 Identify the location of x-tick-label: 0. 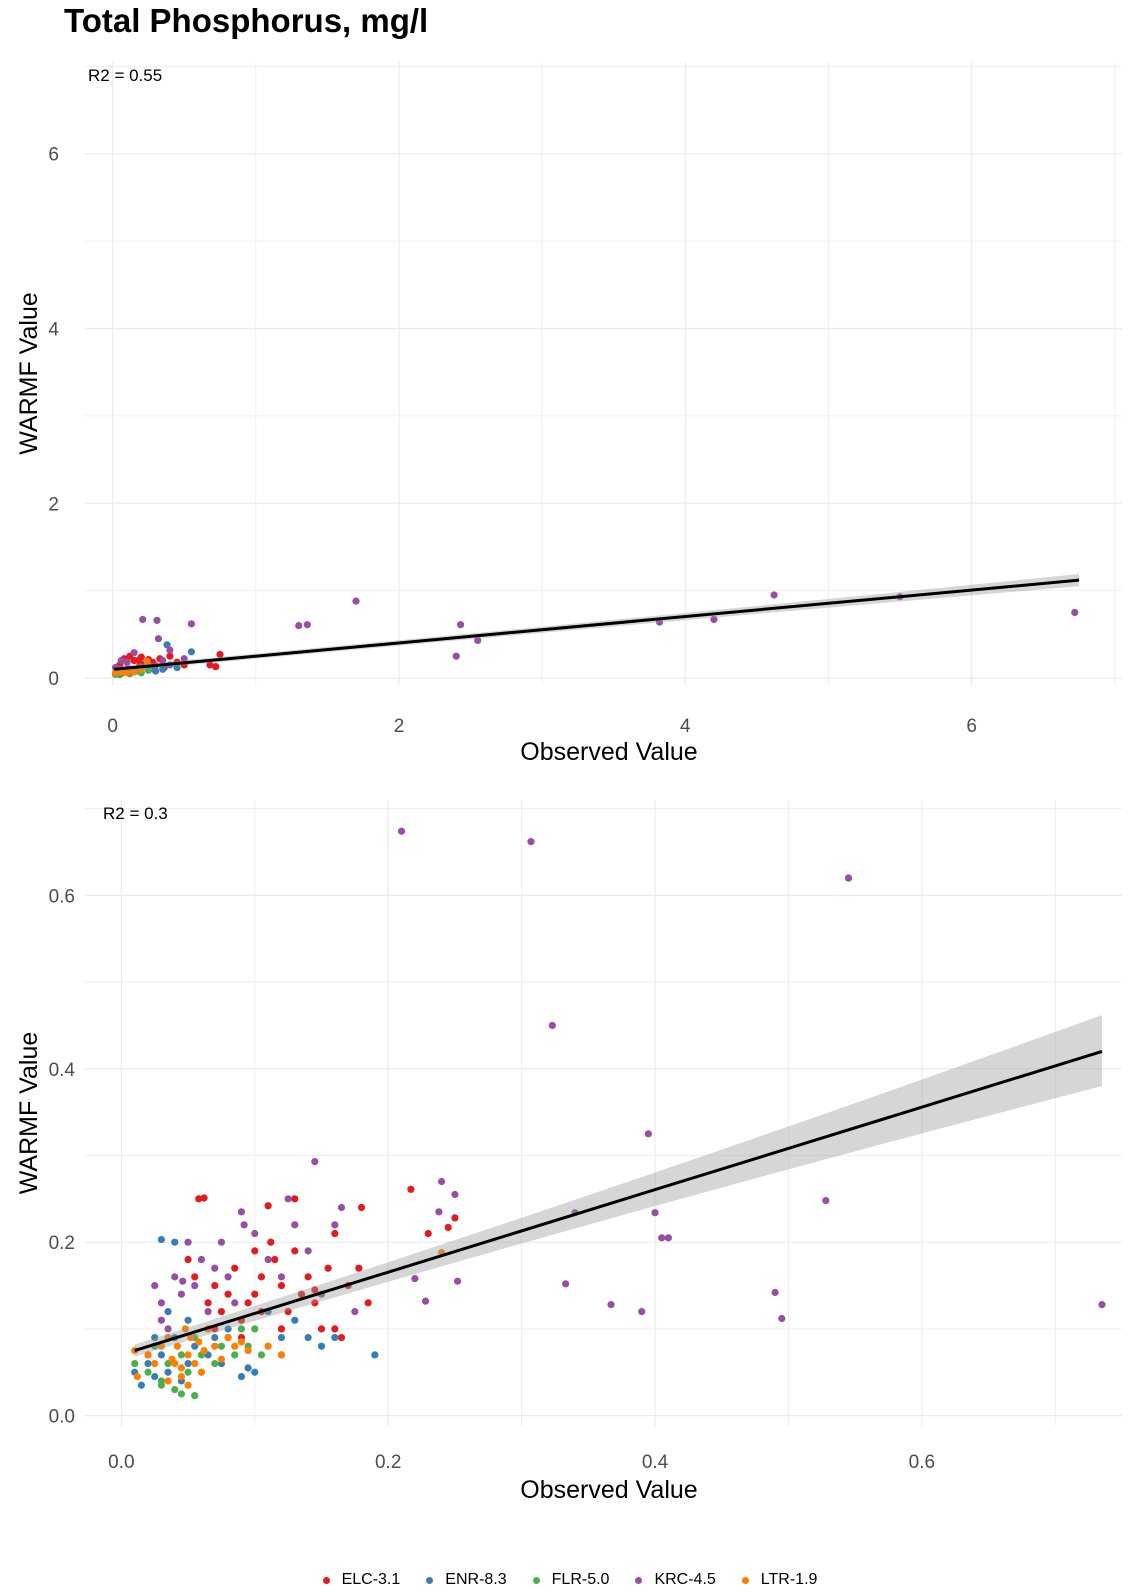
(112, 726).